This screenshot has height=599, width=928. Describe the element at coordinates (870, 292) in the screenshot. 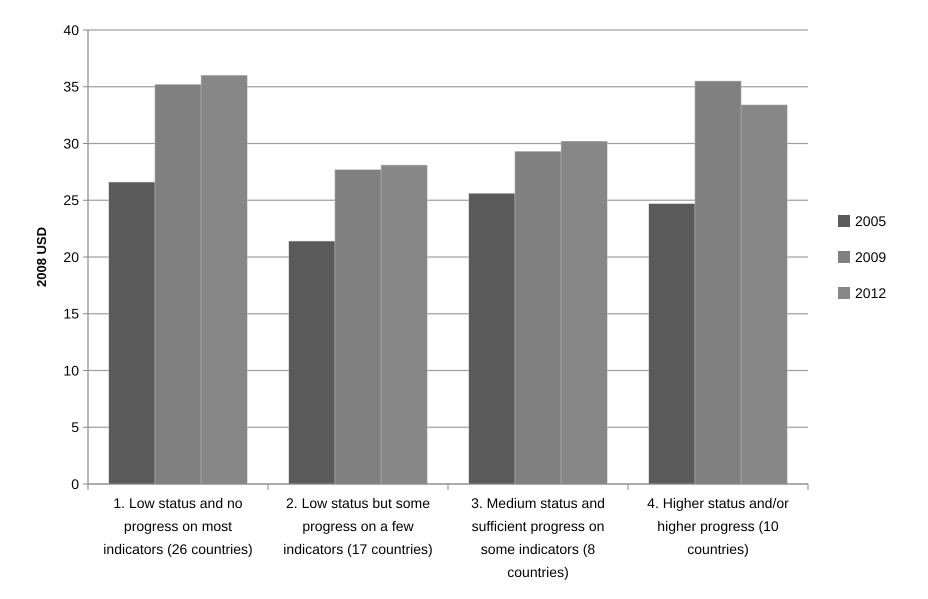

I see `legend-label: 2012` at that location.